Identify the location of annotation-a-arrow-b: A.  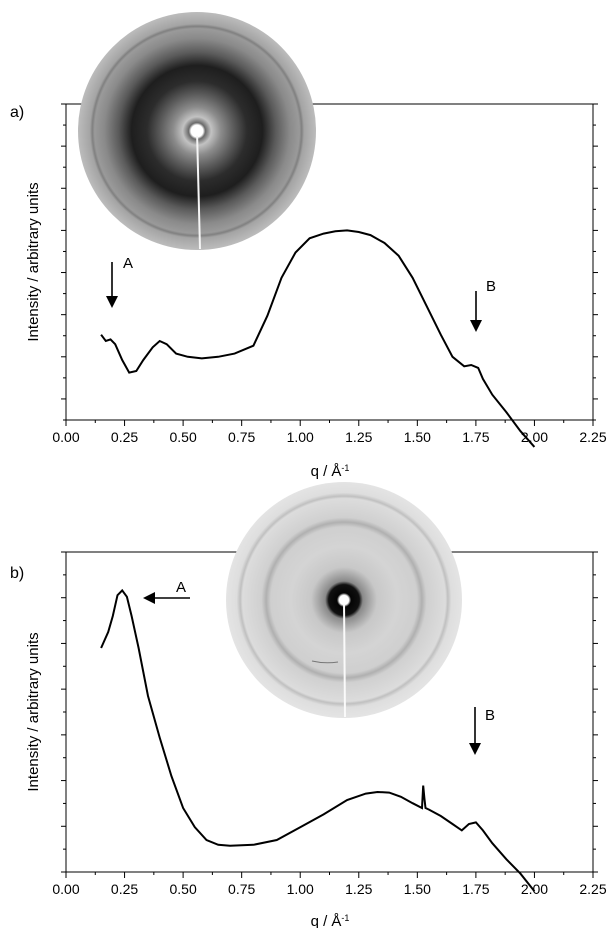
(166, 591).